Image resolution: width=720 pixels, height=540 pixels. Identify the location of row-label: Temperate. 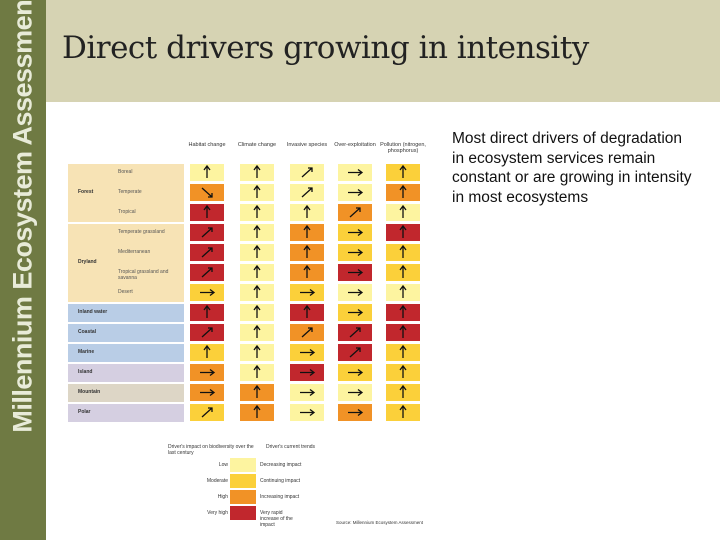
(130, 192).